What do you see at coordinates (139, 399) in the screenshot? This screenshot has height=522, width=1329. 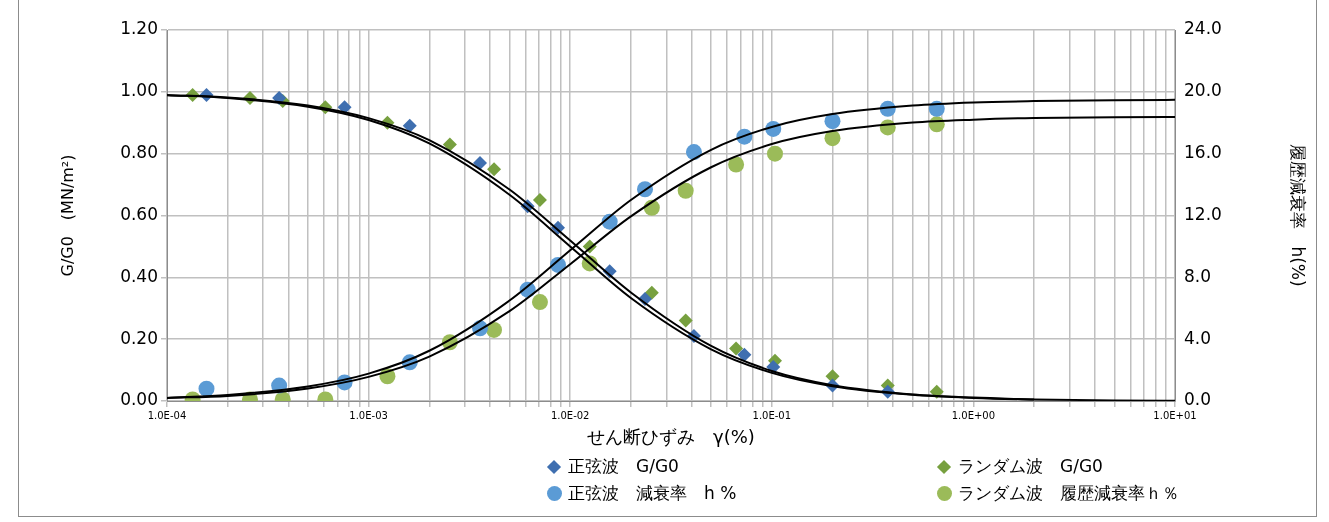 I see `y-tick-label: 0.00` at bounding box center [139, 399].